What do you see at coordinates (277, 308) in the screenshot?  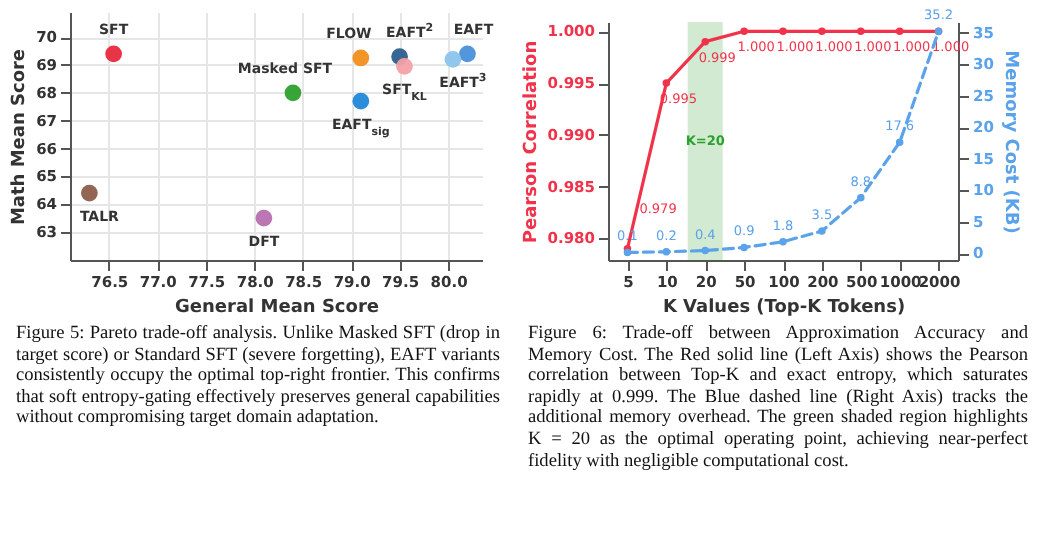 I see `x-axis-title: General Mean Score` at bounding box center [277, 308].